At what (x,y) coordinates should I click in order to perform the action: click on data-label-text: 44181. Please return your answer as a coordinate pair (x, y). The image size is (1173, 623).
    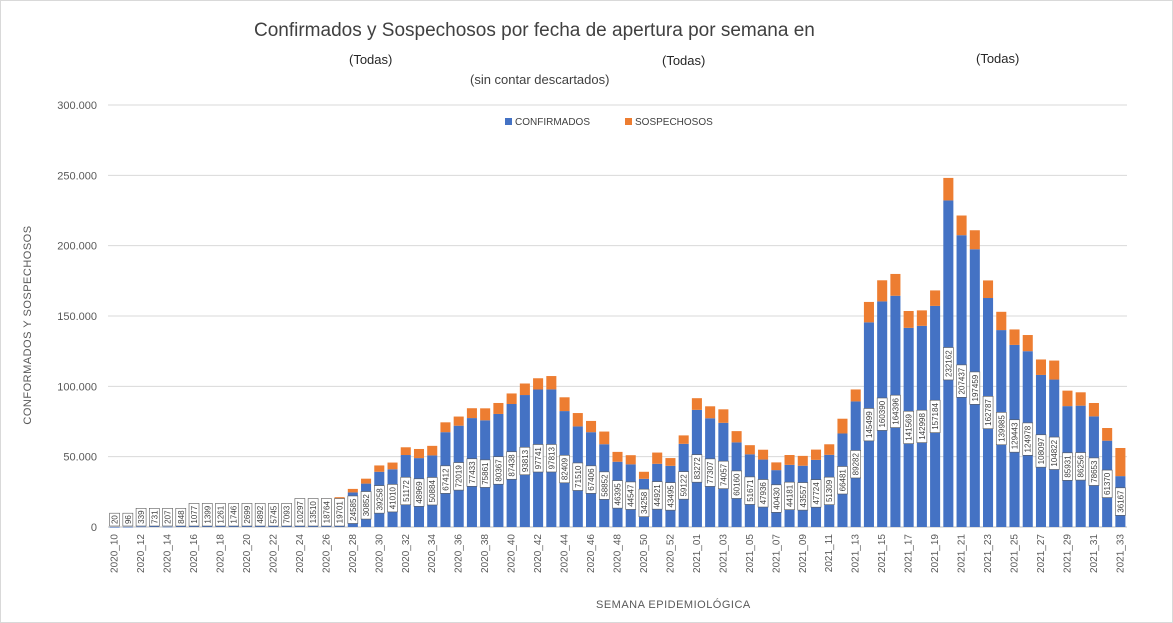
    Looking at the image, I should click on (790, 495).